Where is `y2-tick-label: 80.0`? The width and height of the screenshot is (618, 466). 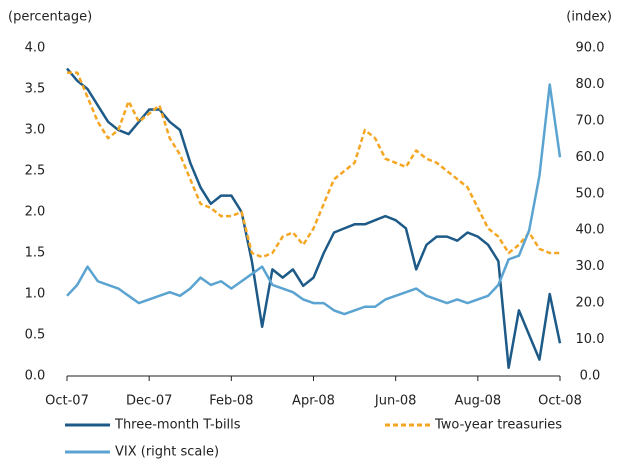
y2-tick-label: 80.0 is located at coordinates (590, 84).